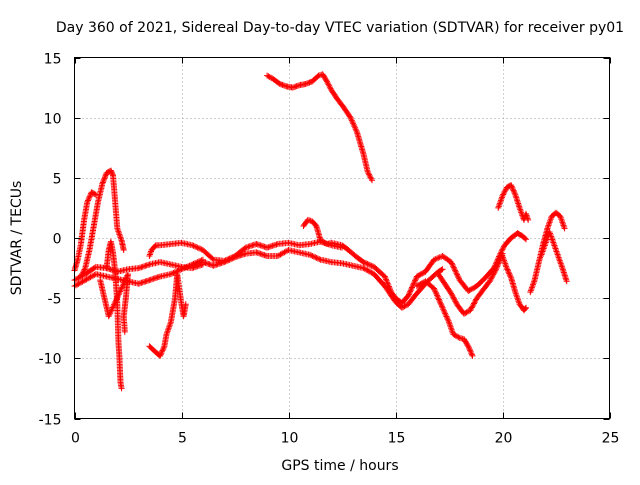  What do you see at coordinates (611, 439) in the screenshot?
I see `x-tick-label: 25` at bounding box center [611, 439].